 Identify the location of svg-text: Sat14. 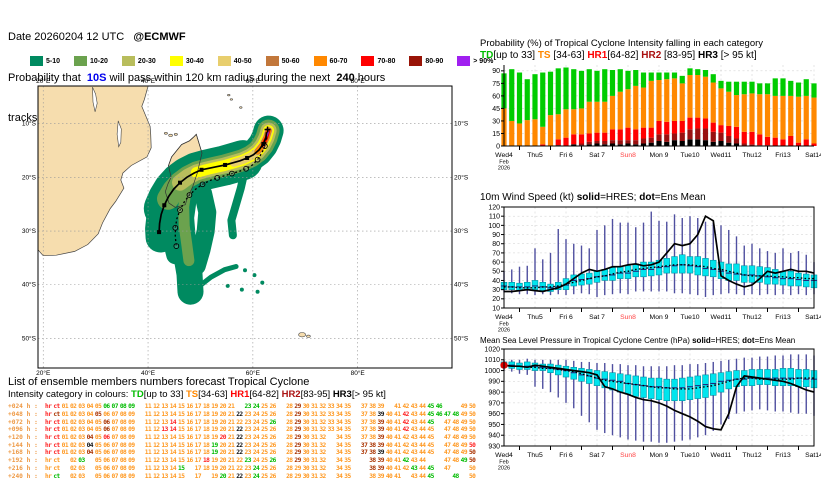
(813, 455).